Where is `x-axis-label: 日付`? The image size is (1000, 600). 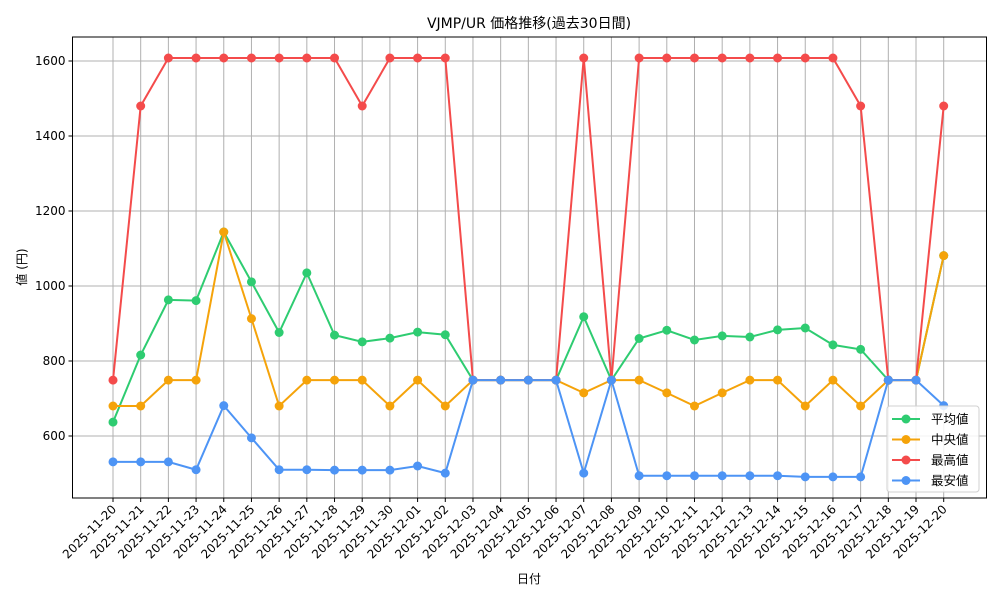 x-axis-label: 日付 is located at coordinates (529, 579).